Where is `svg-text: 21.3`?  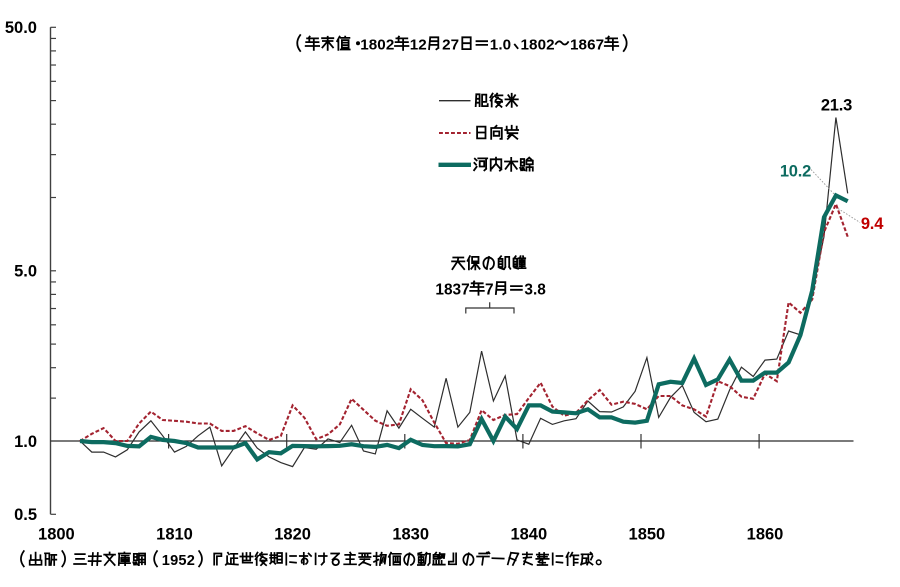 svg-text: 21.3 is located at coordinates (836, 106).